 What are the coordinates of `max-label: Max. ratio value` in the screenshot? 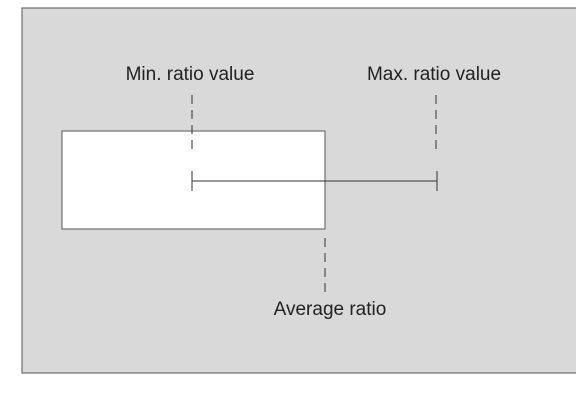 It's located at (434, 74).